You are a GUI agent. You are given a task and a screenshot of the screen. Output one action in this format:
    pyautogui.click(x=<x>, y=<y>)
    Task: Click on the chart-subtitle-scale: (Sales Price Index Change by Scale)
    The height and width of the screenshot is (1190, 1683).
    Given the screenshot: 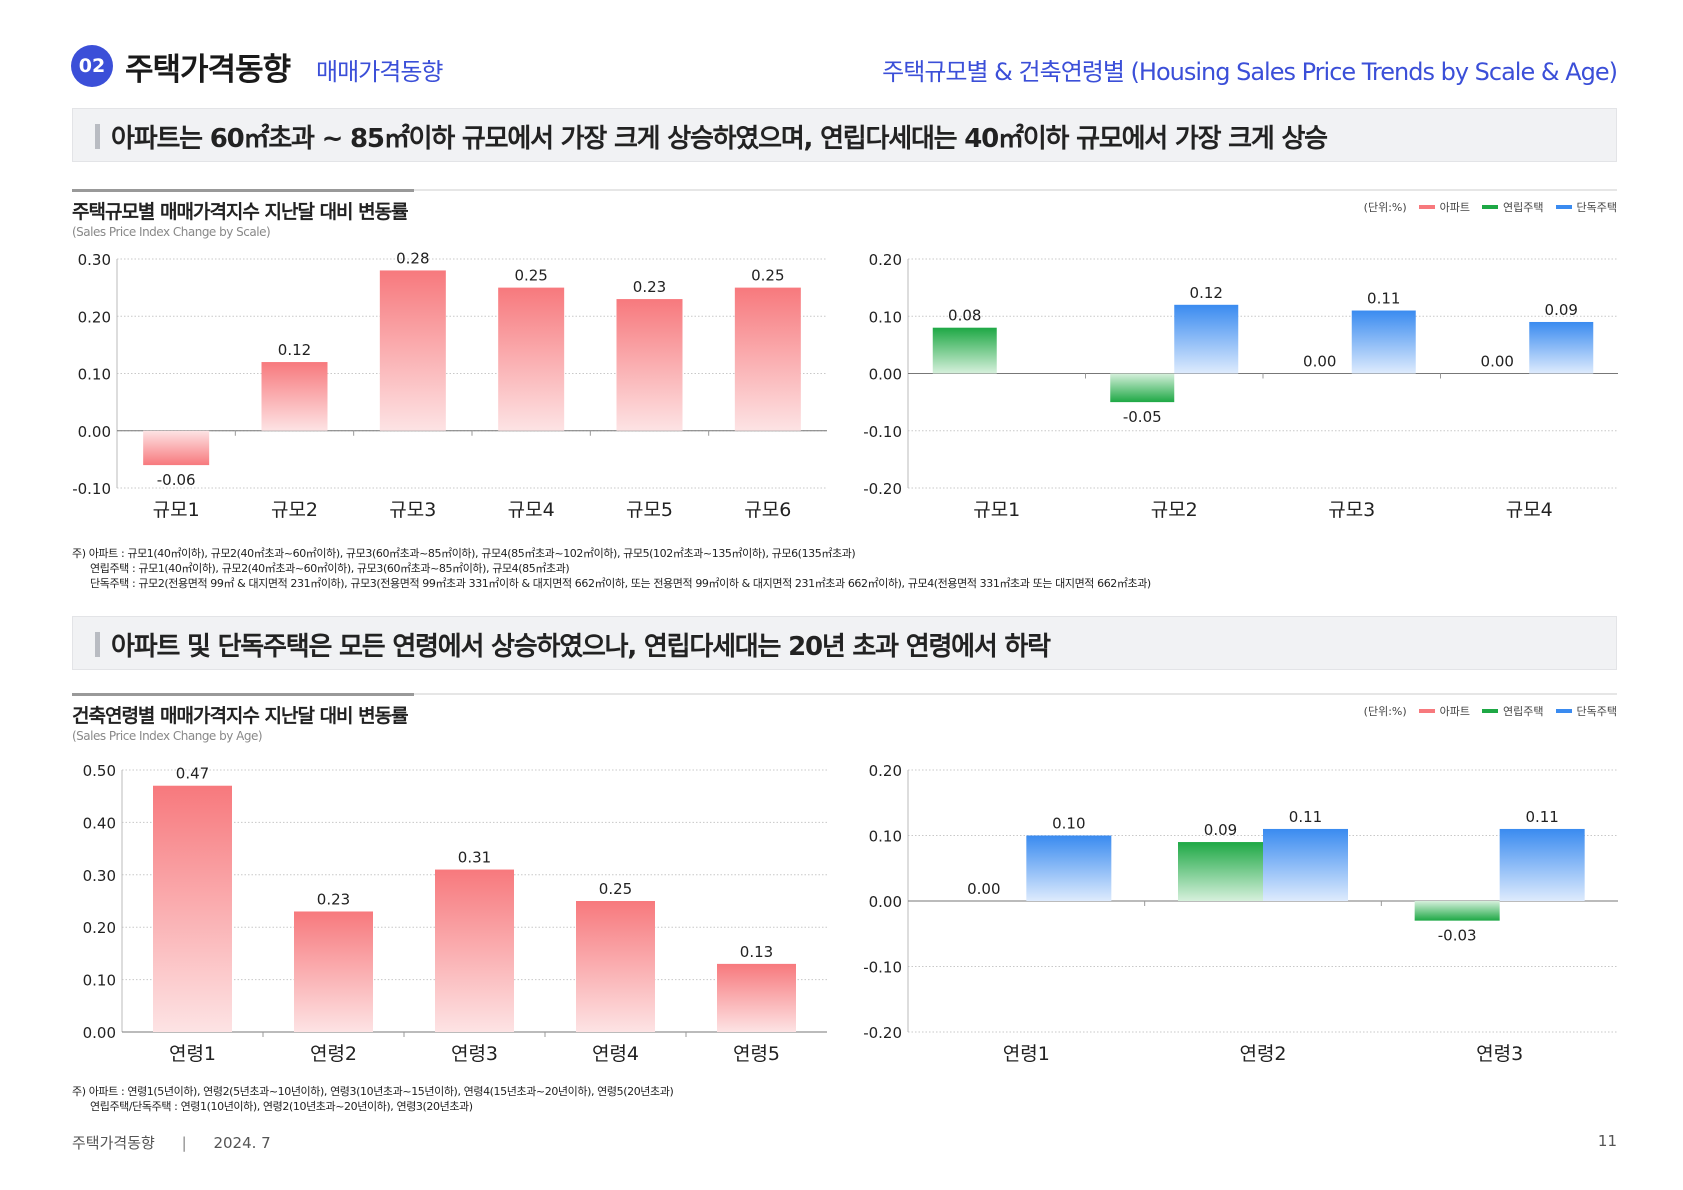 What is the action you would take?
    pyautogui.click(x=171, y=232)
    